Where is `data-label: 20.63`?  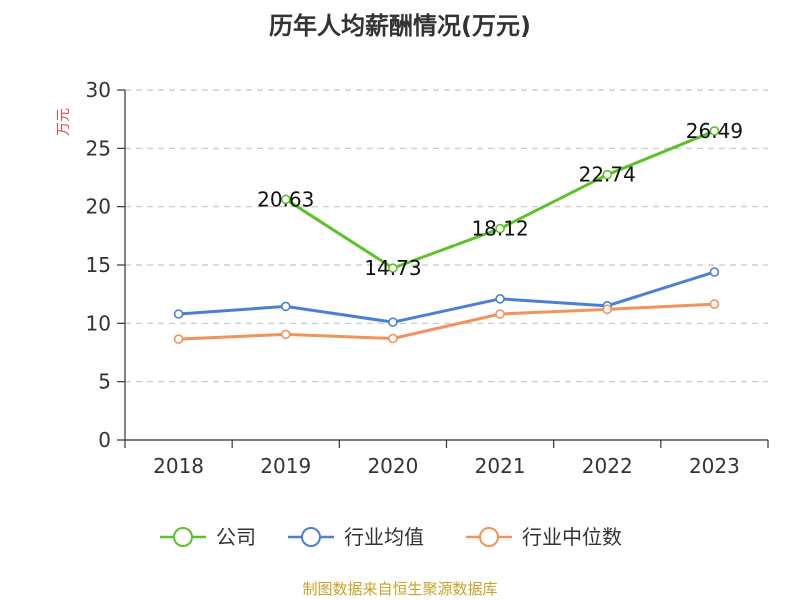
data-label: 20.63 is located at coordinates (285, 199).